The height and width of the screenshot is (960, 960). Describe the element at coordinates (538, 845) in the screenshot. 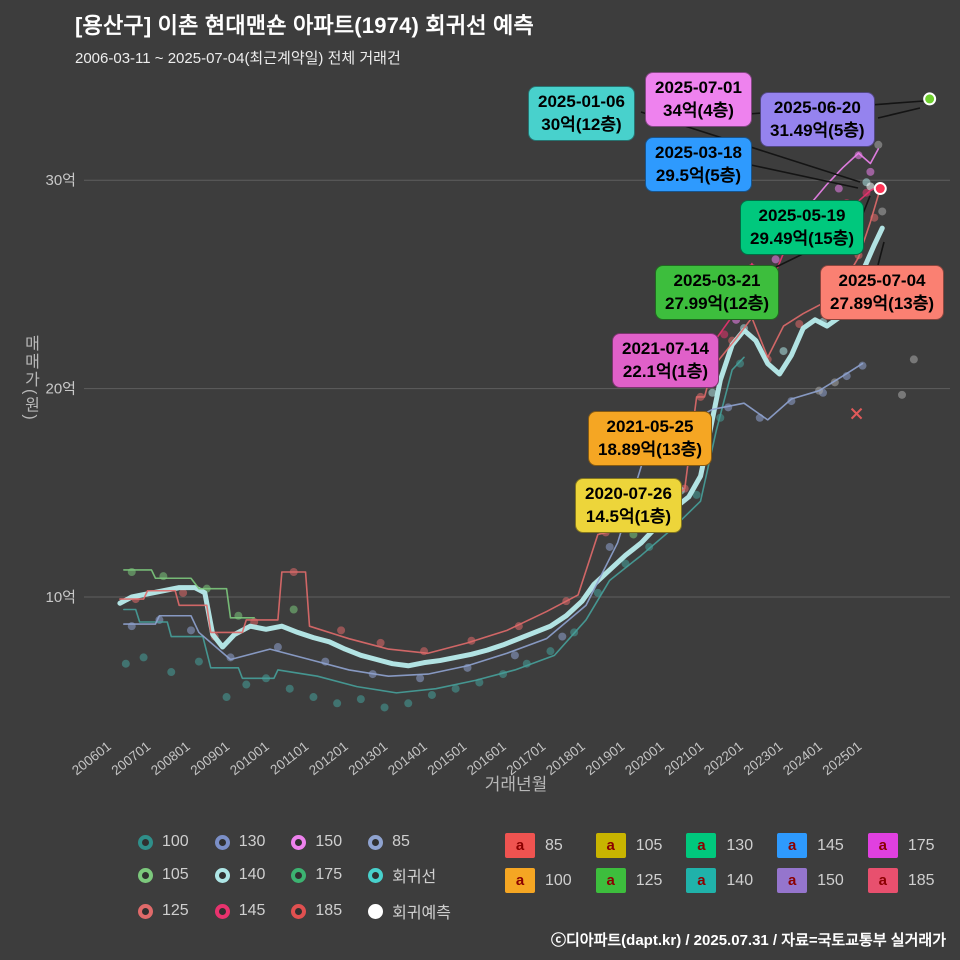

I see `color-legend-item-85: a 85` at that location.